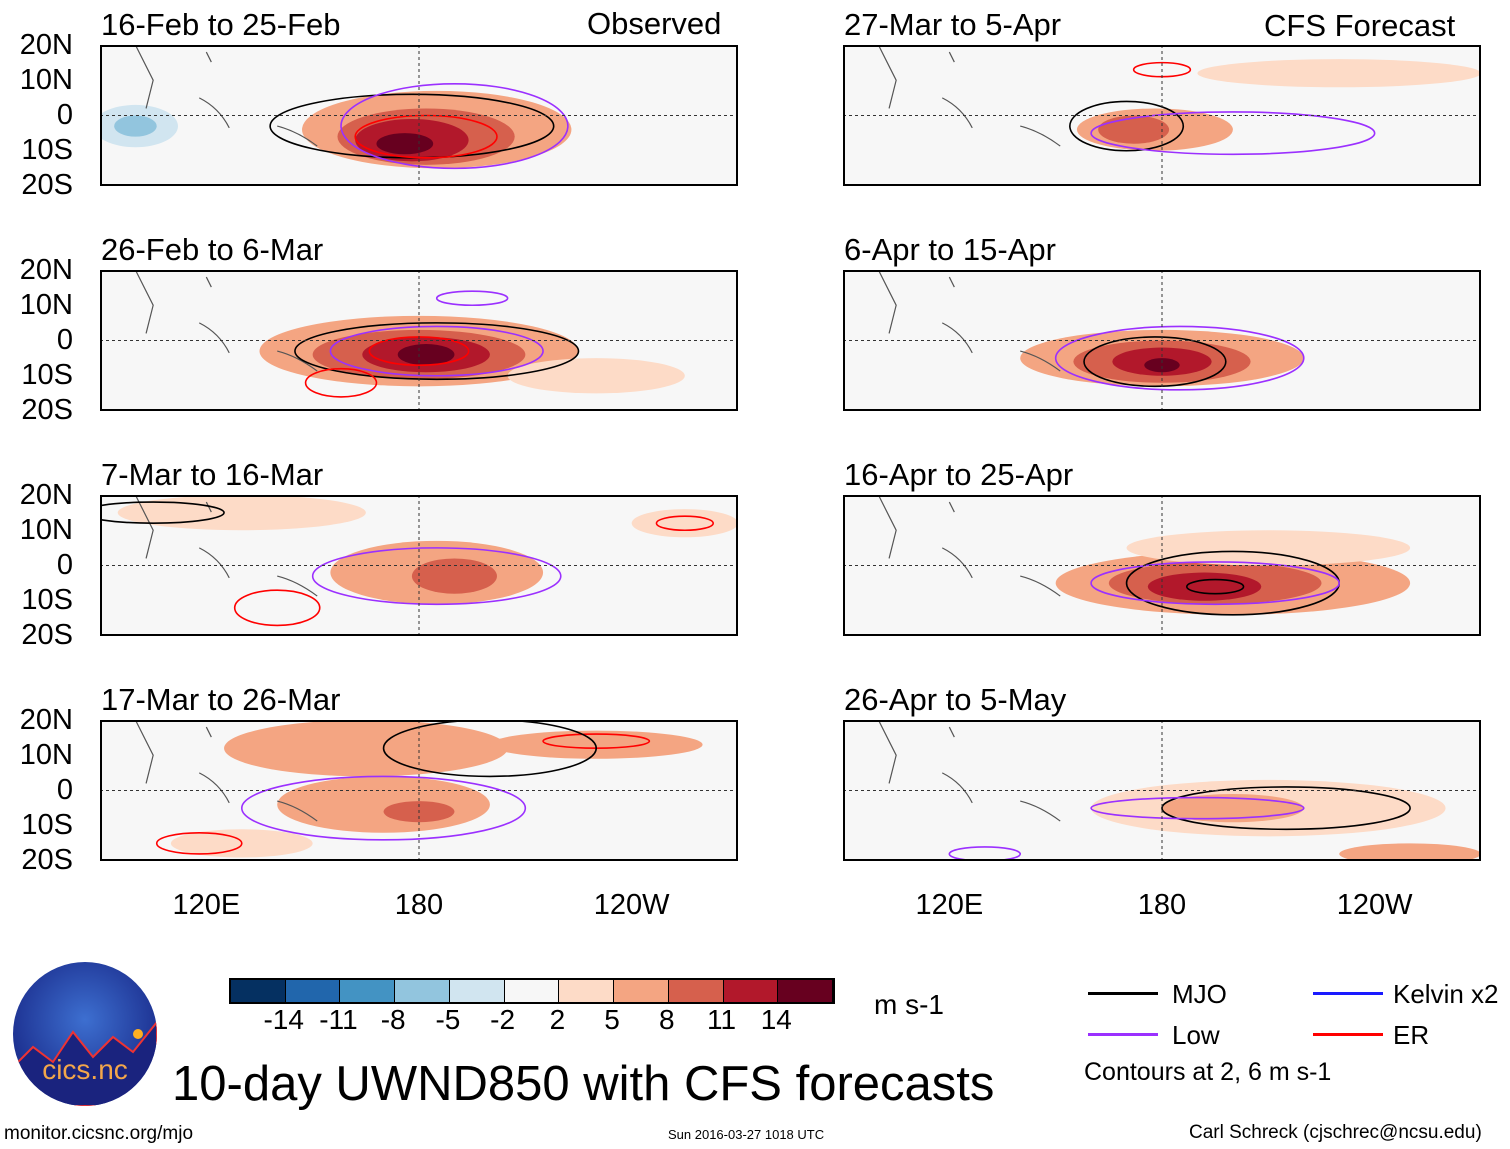 This screenshot has width=1510, height=1149. Describe the element at coordinates (746, 1134) in the screenshot. I see `timestamp: Sun 2016-03-27 1018 UTC` at that location.